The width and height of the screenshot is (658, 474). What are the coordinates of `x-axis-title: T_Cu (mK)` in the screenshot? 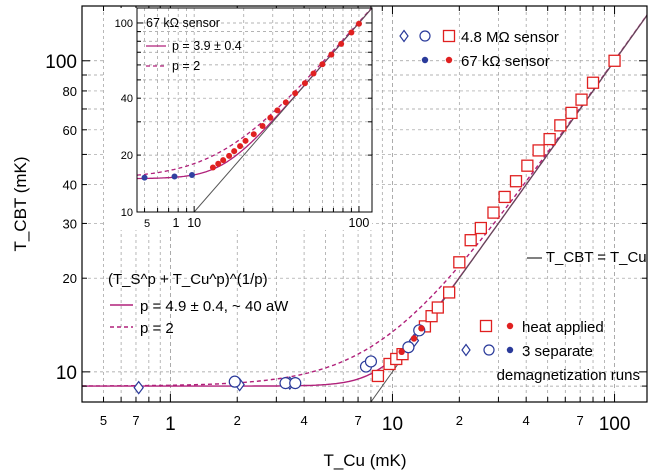 It's located at (364, 460).